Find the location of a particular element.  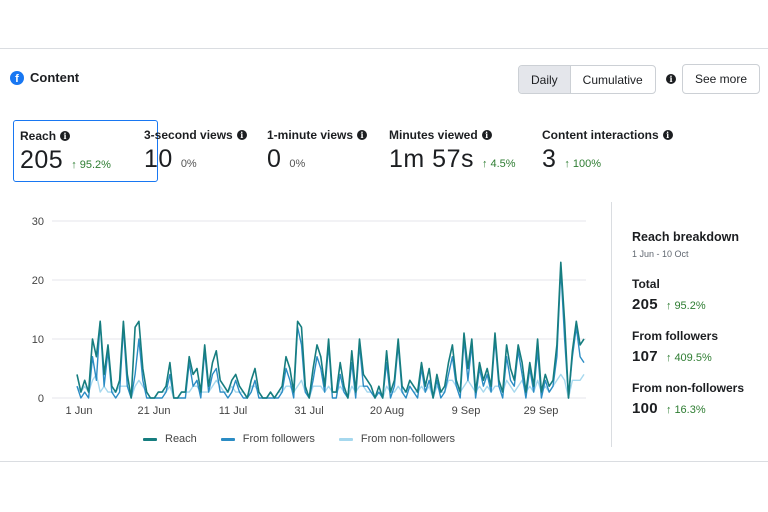

breakdown-total: Total 205 ↑ 95.2% is located at coordinates (669, 295).